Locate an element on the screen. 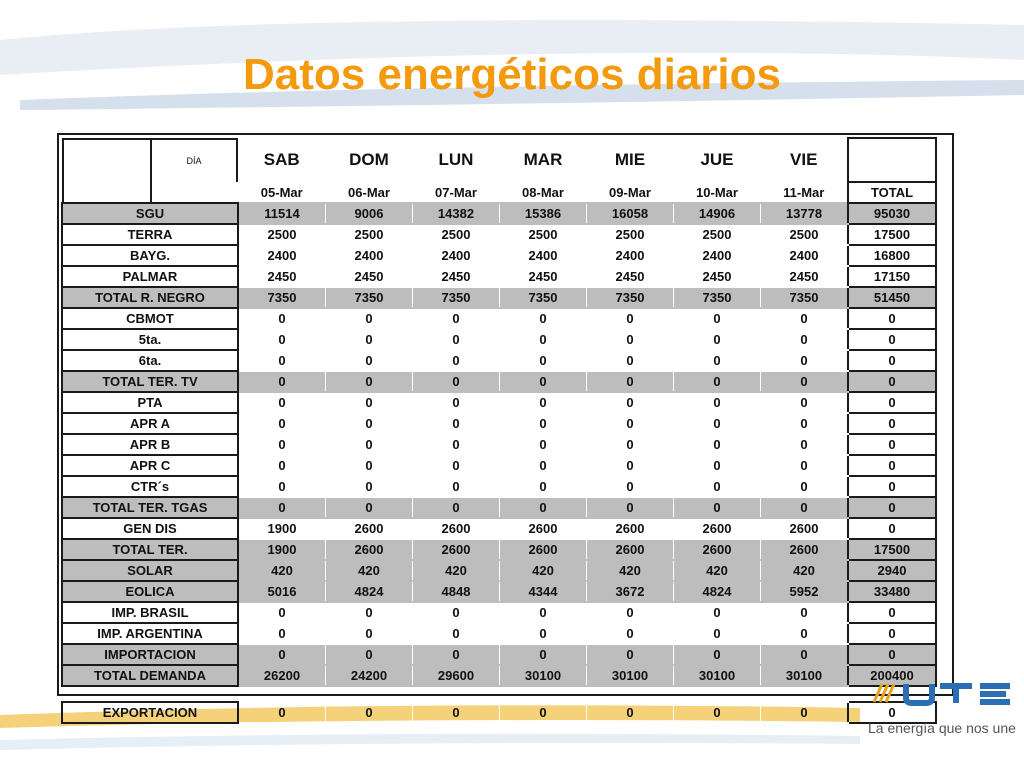 This screenshot has width=1024, height=768. table-row-5ta-: 5ta. 0 0 0 0 0 0 0 0 is located at coordinates (499, 339).